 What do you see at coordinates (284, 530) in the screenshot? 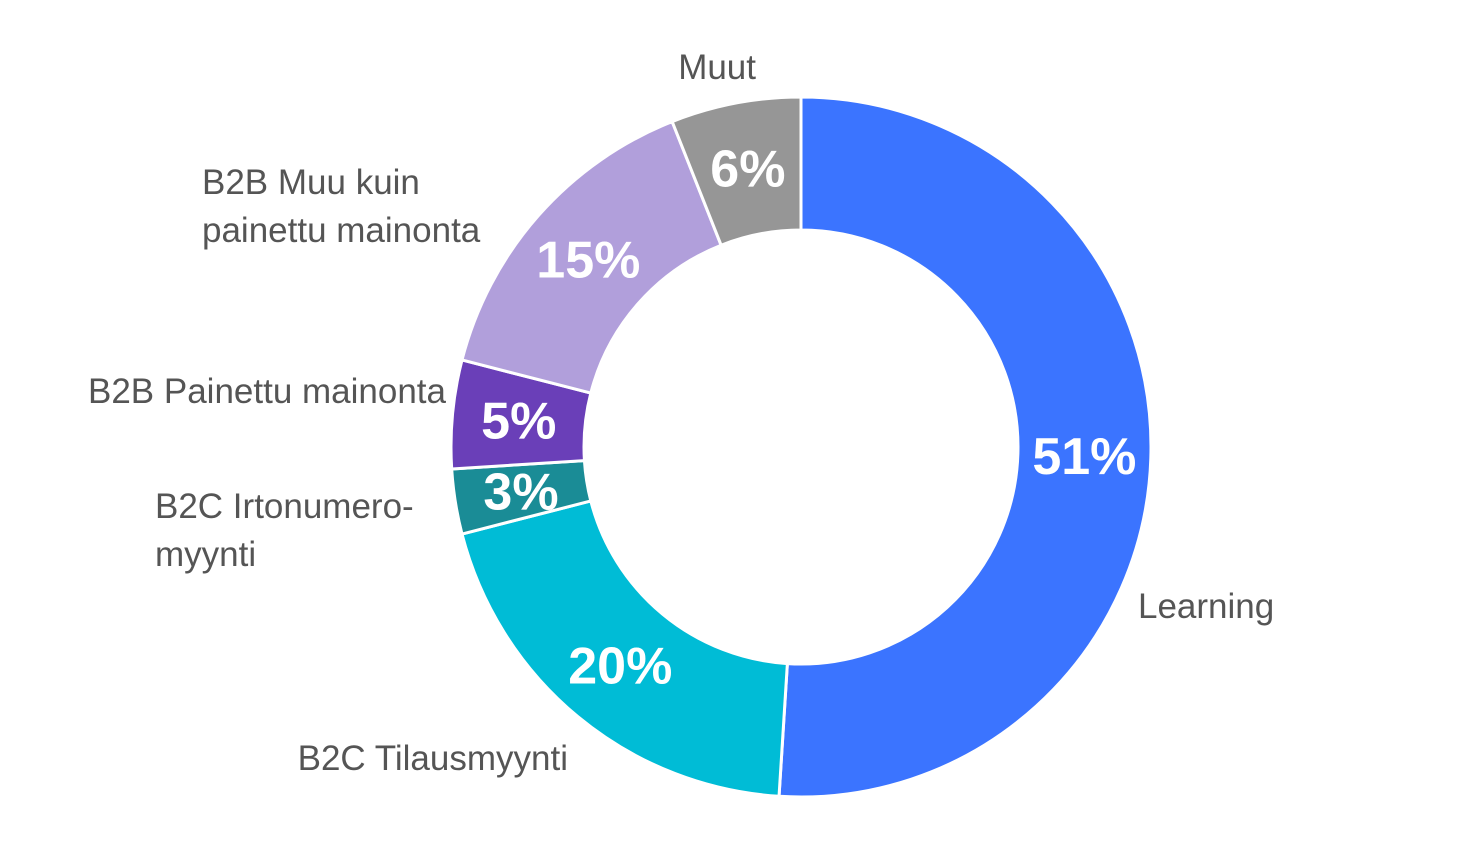
I see `category-label-3: B2C Irtonumero-myynti` at bounding box center [284, 530].